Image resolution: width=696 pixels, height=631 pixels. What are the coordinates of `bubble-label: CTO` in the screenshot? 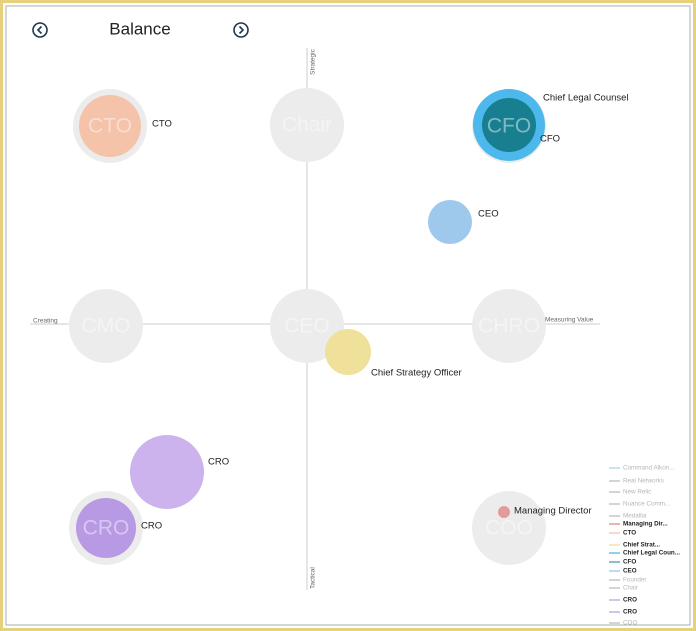 It's located at (162, 124).